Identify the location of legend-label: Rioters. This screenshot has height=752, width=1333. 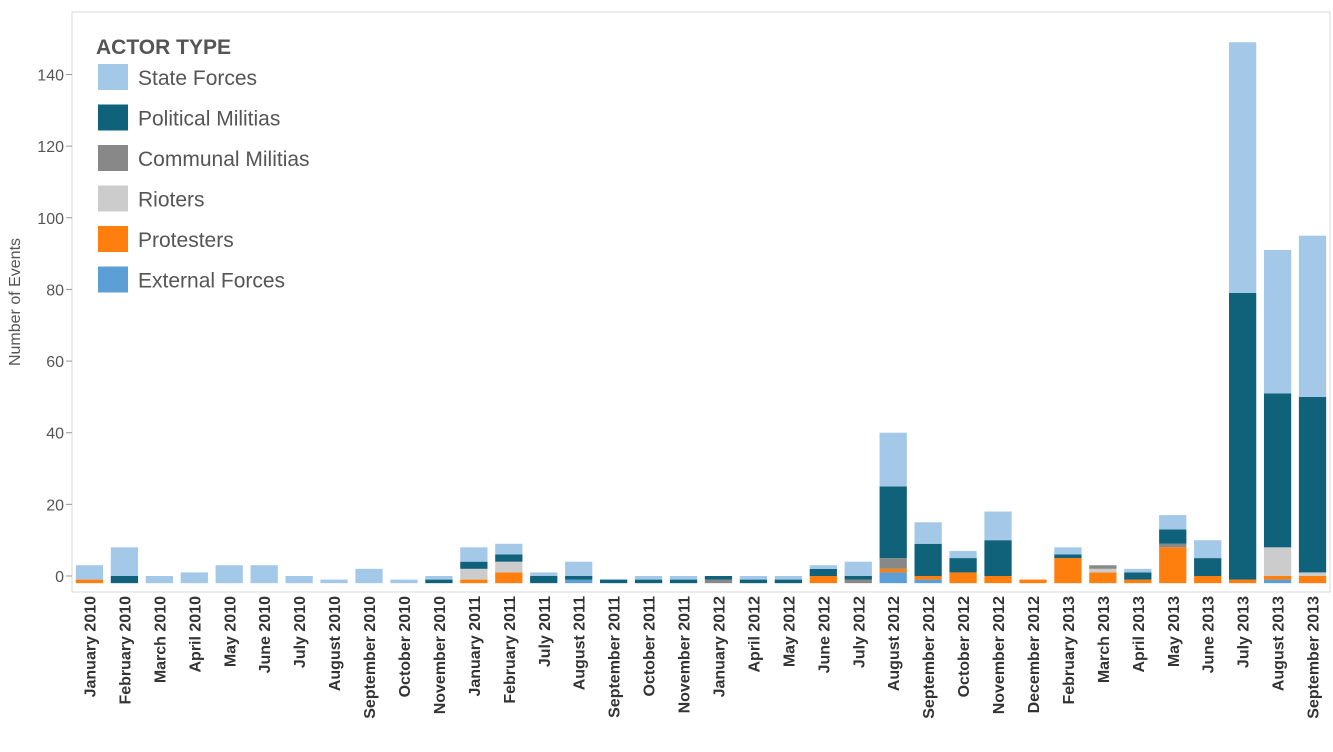
(171, 200).